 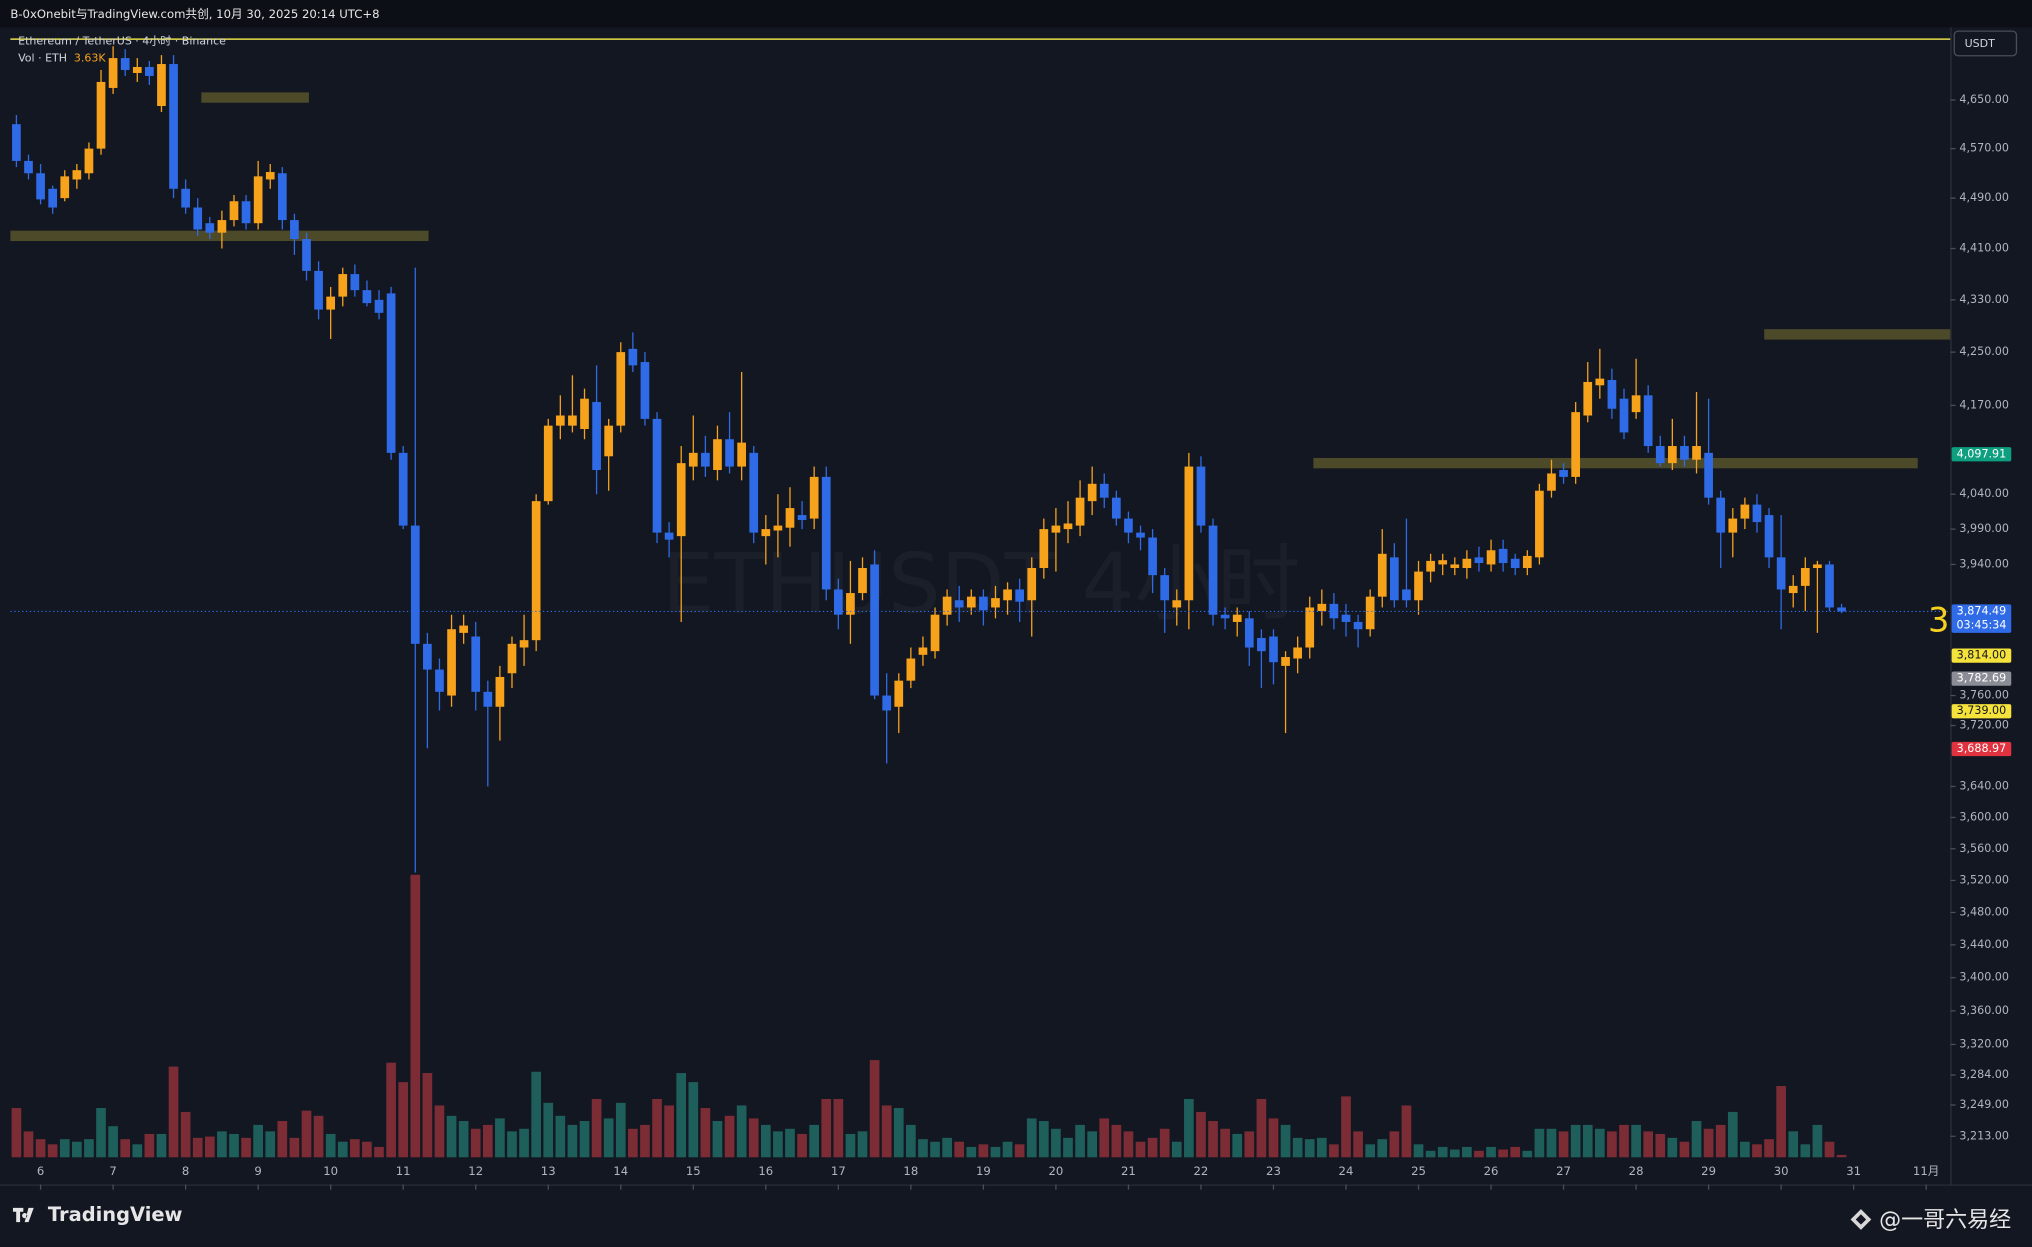 What do you see at coordinates (185, 1171) in the screenshot?
I see `x-tick-label: 8` at bounding box center [185, 1171].